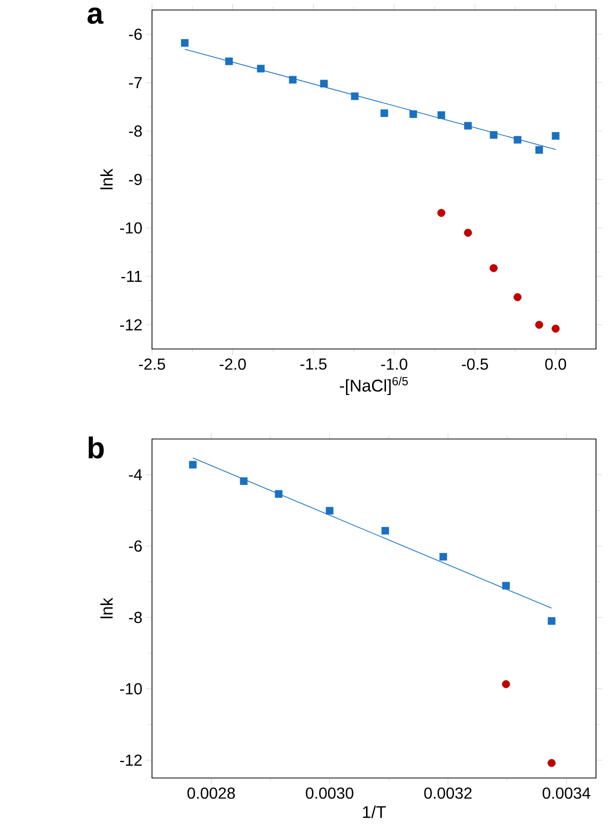  I want to click on x-tick-label: -1.5, so click(313, 364).